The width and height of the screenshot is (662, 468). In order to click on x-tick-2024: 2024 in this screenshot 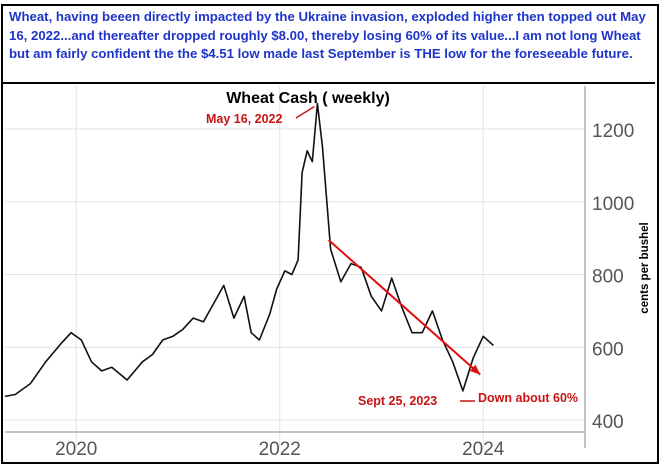, I will do `click(483, 449)`.